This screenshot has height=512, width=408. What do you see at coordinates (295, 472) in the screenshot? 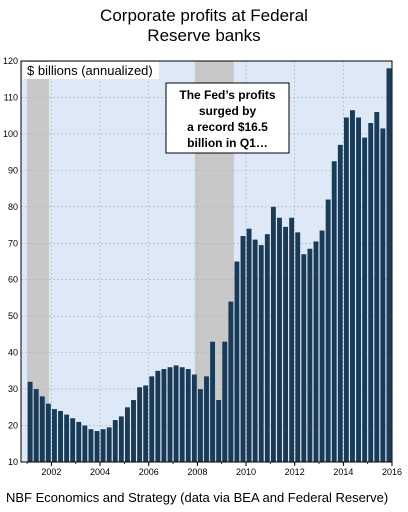
I see `x-tick-label: 2012` at bounding box center [295, 472].